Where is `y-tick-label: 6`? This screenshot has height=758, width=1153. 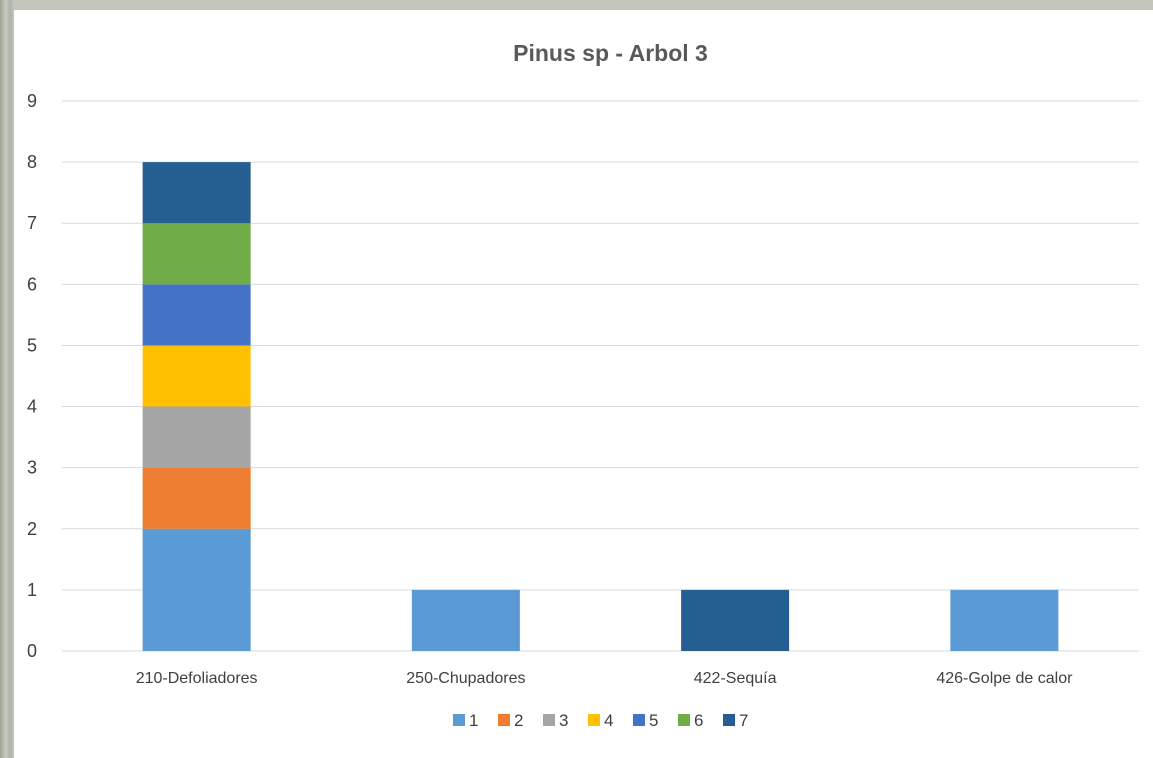
y-tick-label: 6 is located at coordinates (32, 284).